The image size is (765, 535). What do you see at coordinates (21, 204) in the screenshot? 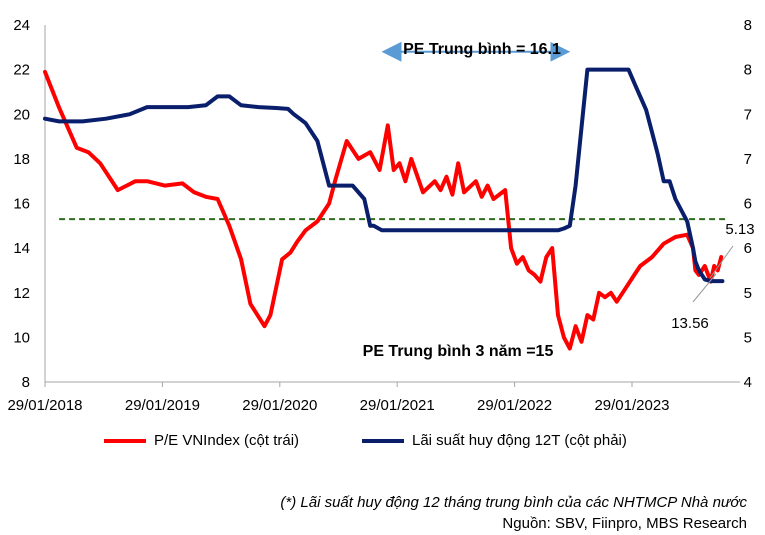
I see `left-axis-tick-label: 16` at bounding box center [21, 204].